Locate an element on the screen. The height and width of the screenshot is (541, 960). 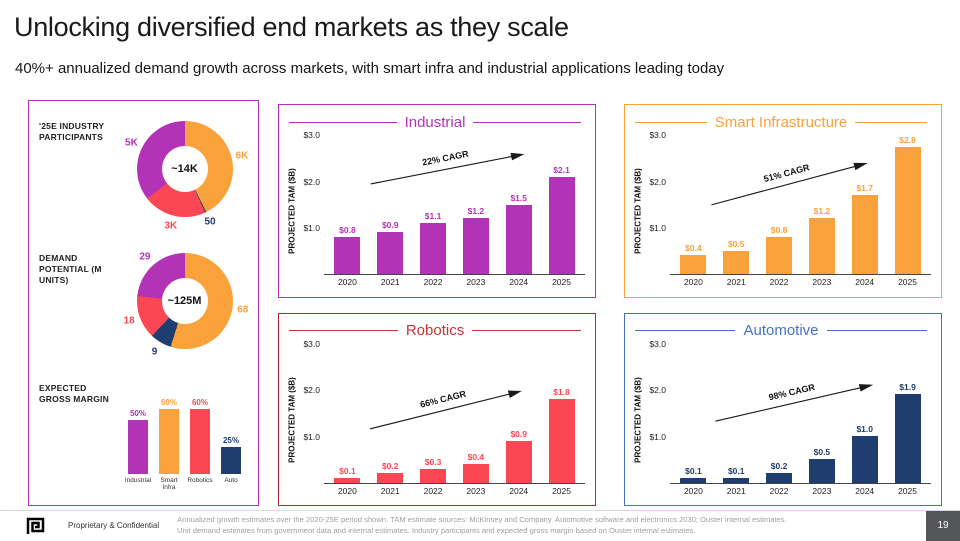
donut-segment-label: 29 is located at coordinates (145, 257).